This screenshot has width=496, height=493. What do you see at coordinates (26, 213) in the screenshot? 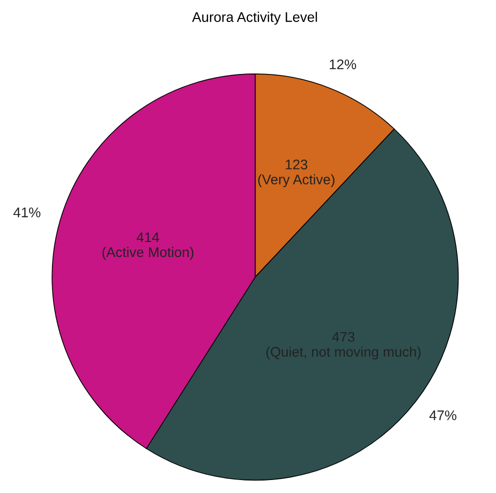
I see `data-label: 41%` at bounding box center [26, 213].